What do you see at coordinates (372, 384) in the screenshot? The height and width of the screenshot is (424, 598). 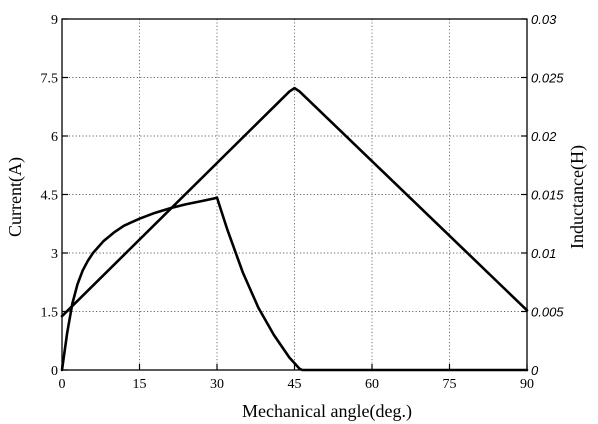 I see `x-tick-label: 60` at bounding box center [372, 384].